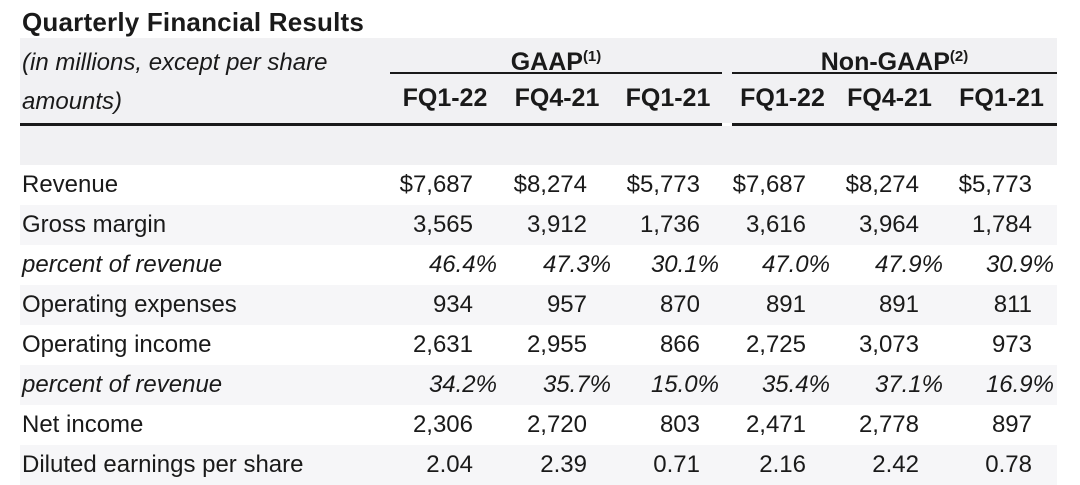 This screenshot has height=485, width=1080. I want to click on divider-right-segment, so click(894, 124).